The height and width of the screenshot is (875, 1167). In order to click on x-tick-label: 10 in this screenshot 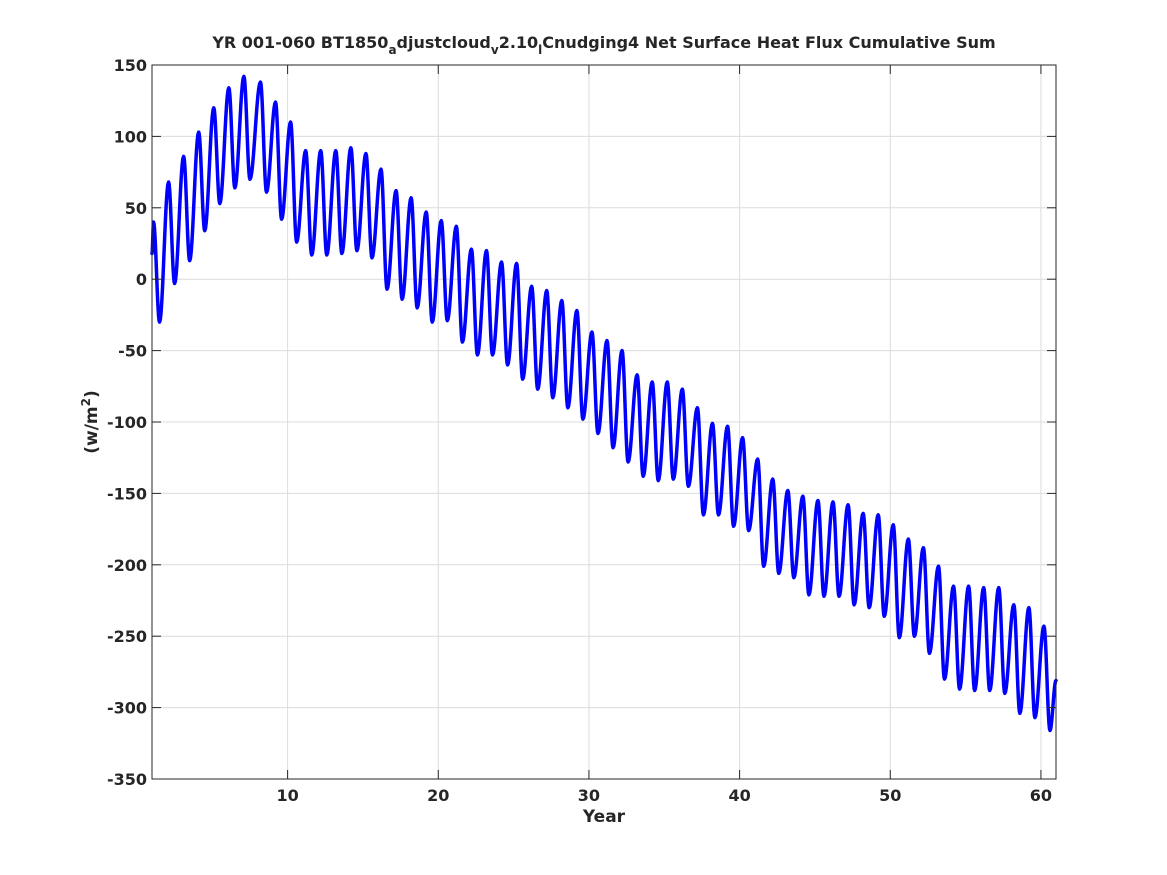, I will do `click(287, 795)`.